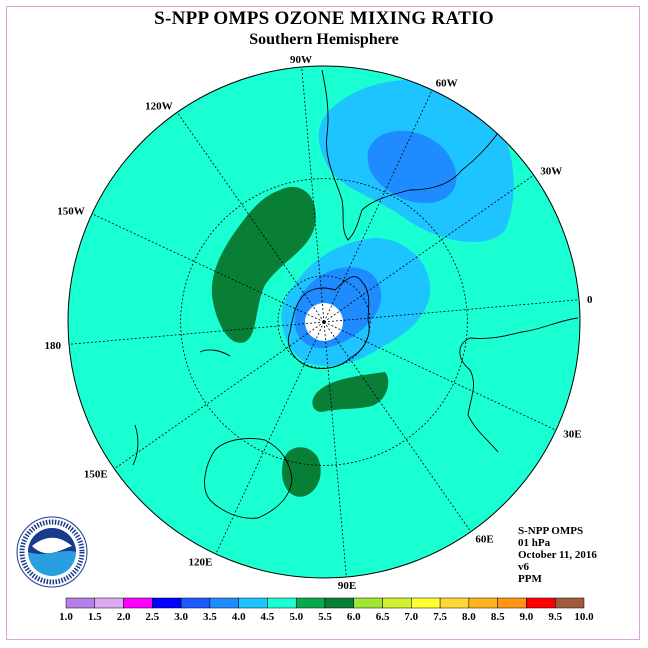 This screenshot has width=648, height=648. I want to click on longitude-label: 180, so click(53, 346).